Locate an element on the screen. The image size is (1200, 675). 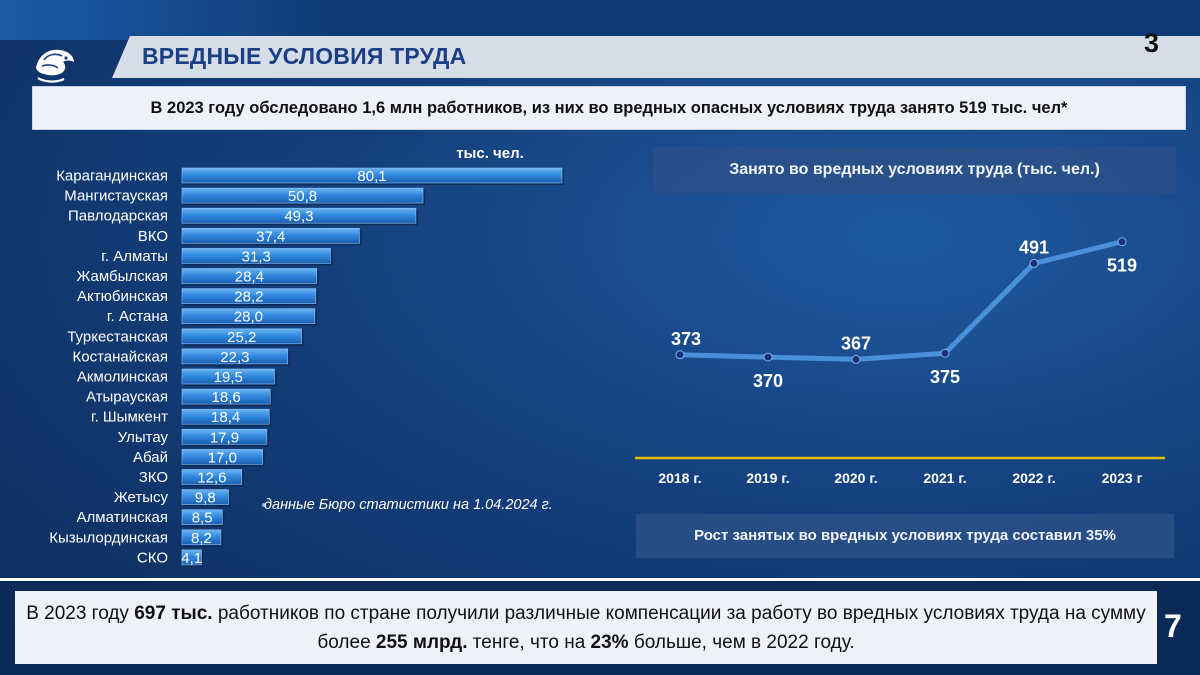
data-value-label: 375 is located at coordinates (945, 377).